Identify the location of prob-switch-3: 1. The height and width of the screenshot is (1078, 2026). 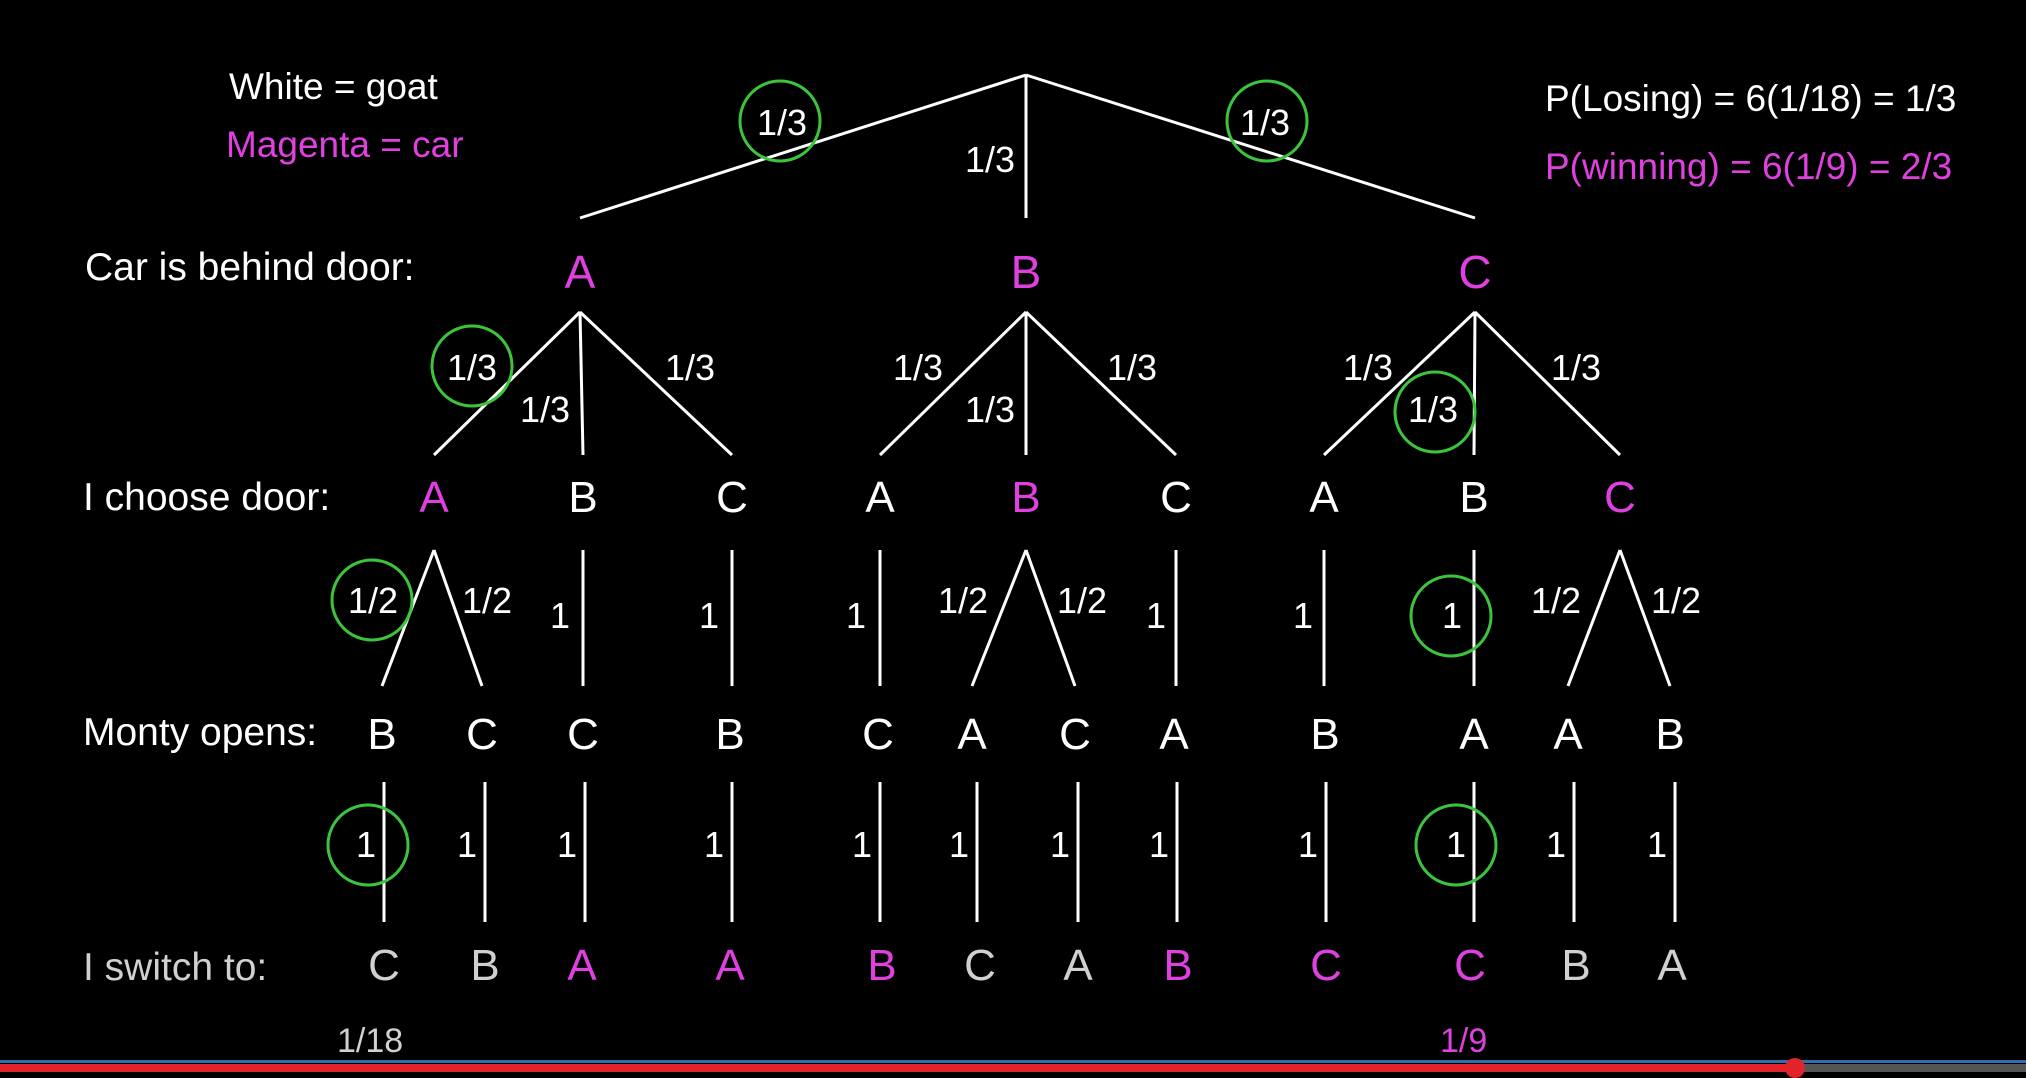
(714, 844).